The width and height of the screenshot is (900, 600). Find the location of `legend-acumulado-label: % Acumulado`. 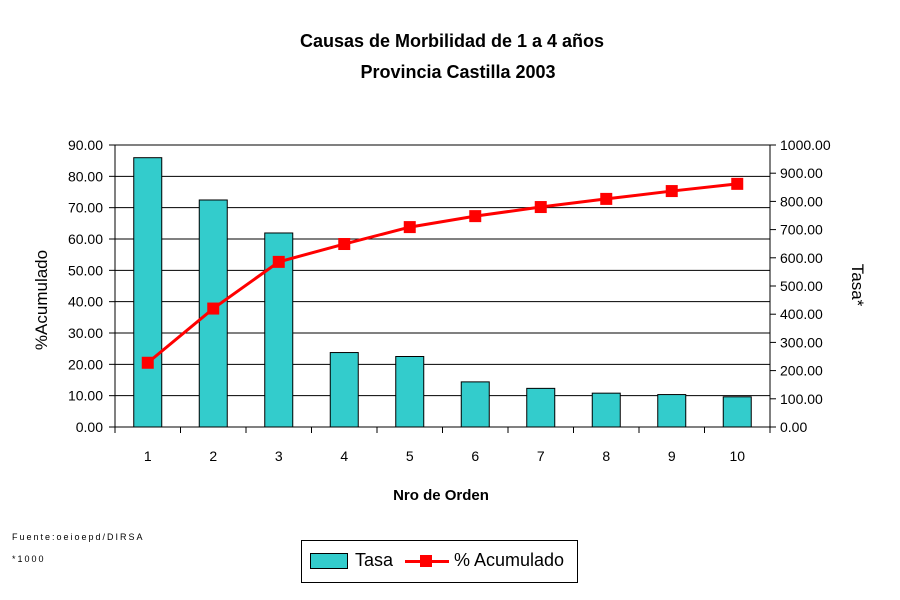

legend-acumulado-label: % Acumulado is located at coordinates (509, 560).